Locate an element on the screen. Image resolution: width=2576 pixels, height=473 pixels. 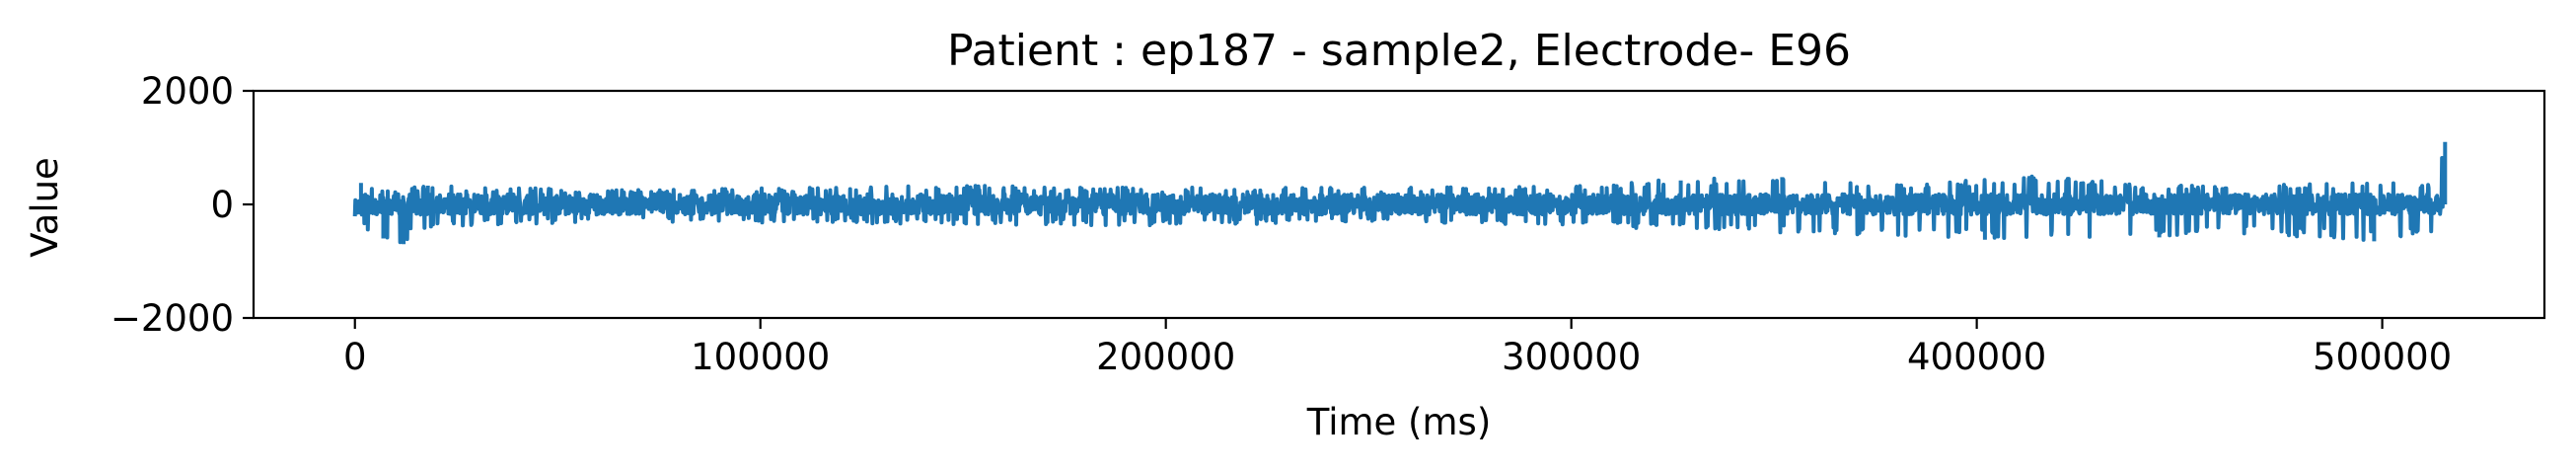
x-tick-label: 100000 is located at coordinates (760, 357).